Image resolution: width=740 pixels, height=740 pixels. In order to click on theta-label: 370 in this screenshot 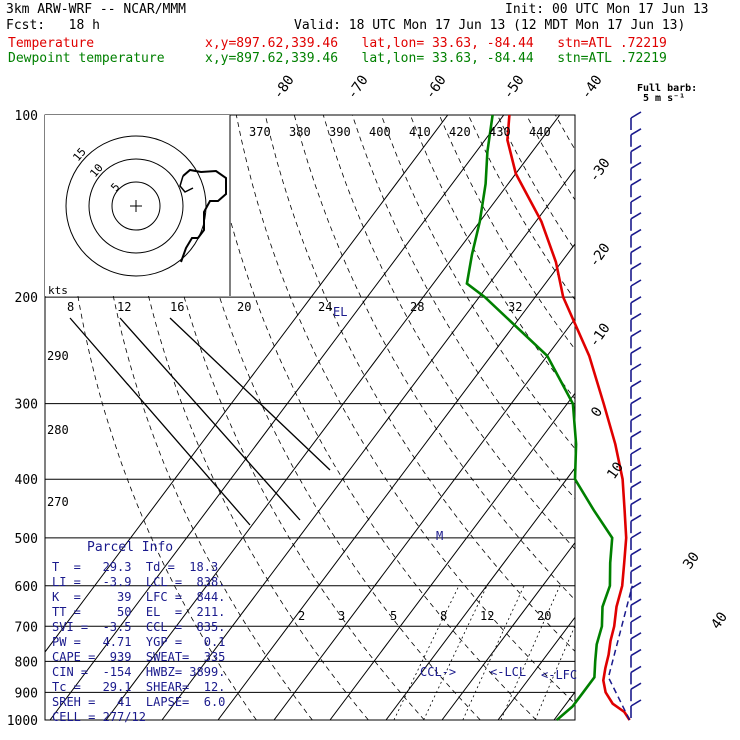, I will do `click(260, 132)`.